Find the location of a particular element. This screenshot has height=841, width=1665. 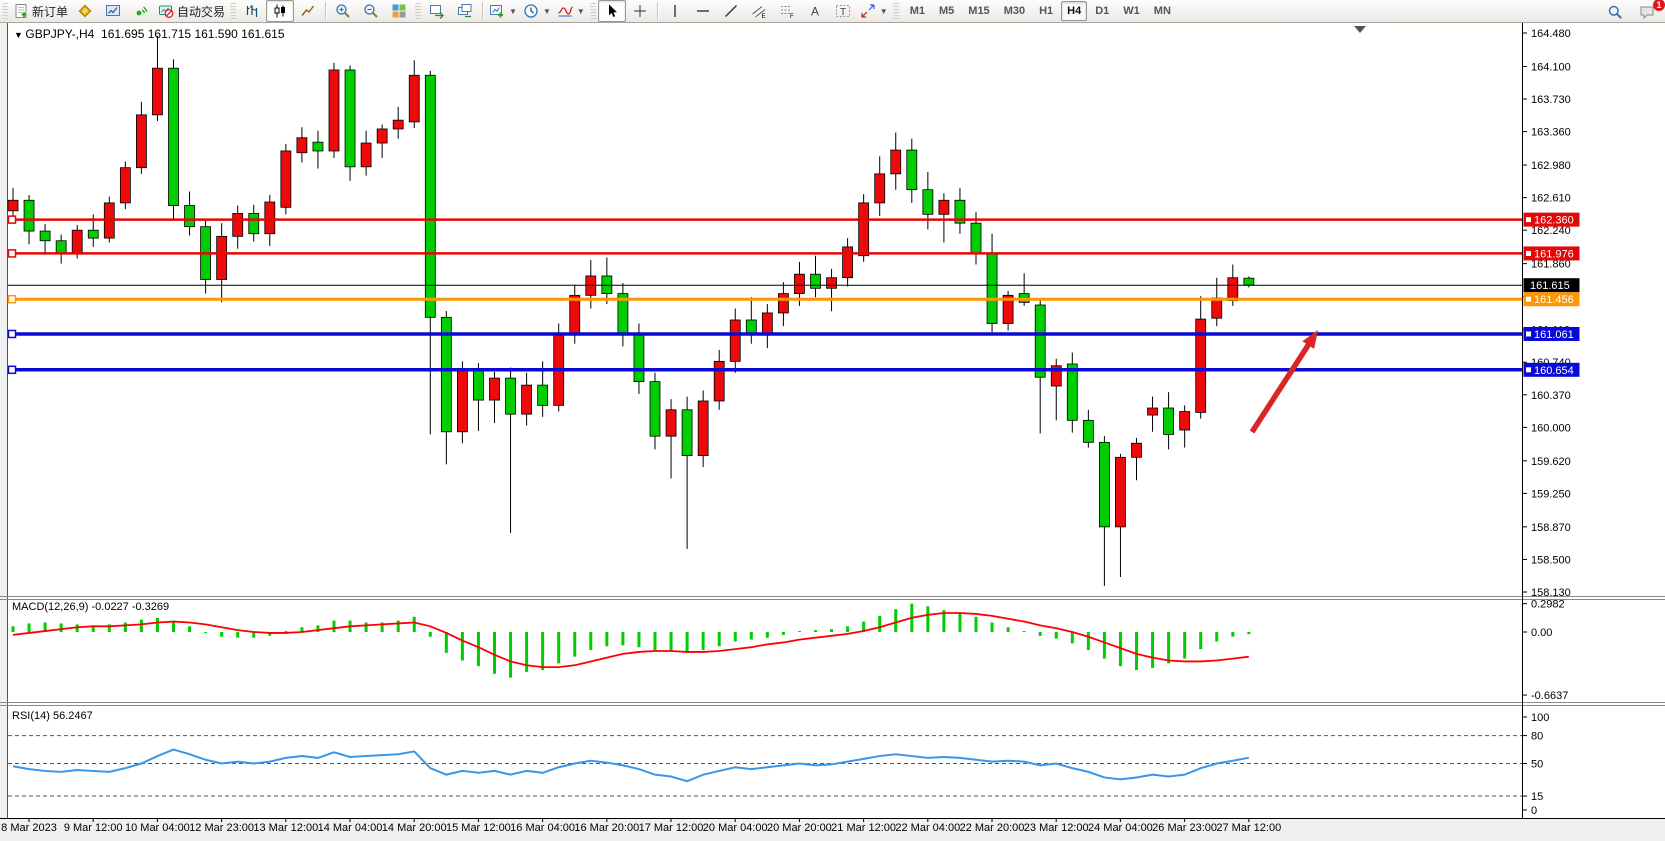

trendline-icon is located at coordinates (731, 11).